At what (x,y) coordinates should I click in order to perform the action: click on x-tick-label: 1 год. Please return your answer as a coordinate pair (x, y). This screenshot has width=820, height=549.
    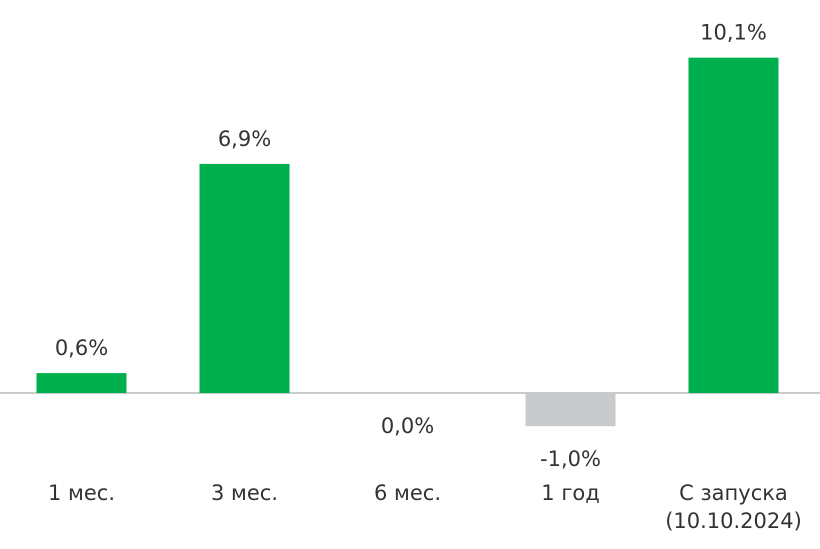
    Looking at the image, I should click on (570, 493).